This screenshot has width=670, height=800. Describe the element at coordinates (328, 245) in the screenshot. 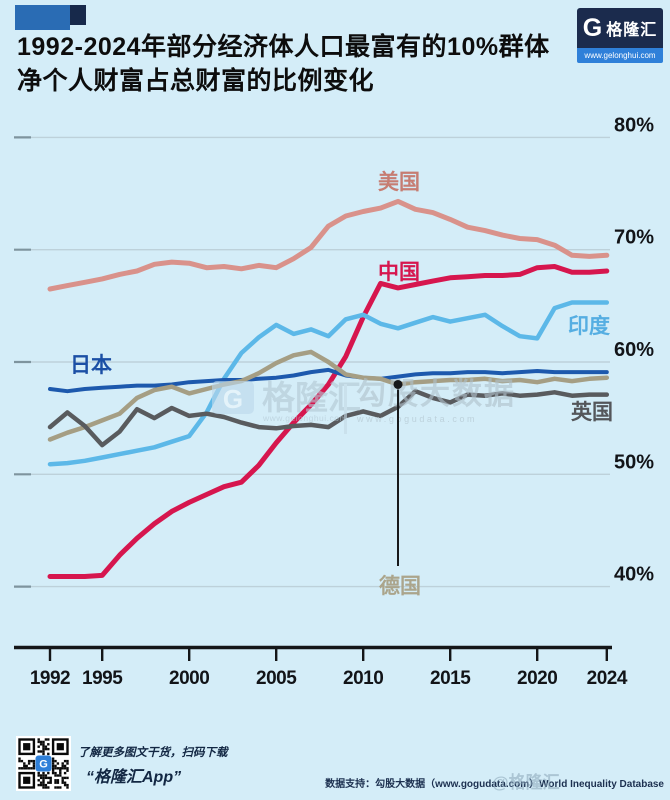

I see `series-line-usa` at that location.